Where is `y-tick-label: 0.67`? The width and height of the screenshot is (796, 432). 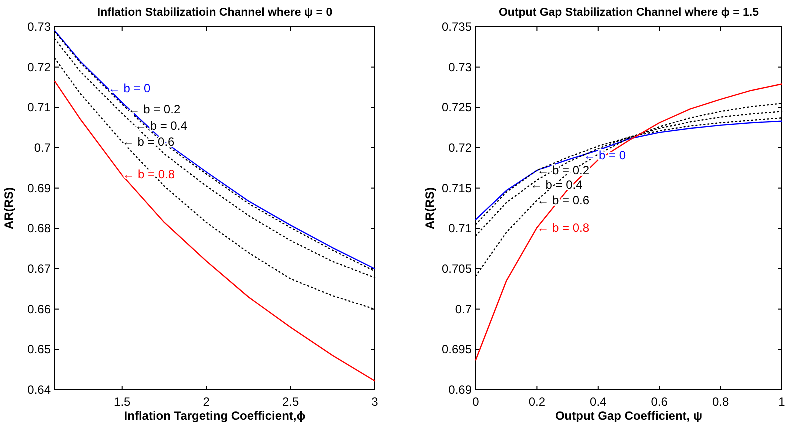
y-tick-label: 0.67 is located at coordinates (40, 269).